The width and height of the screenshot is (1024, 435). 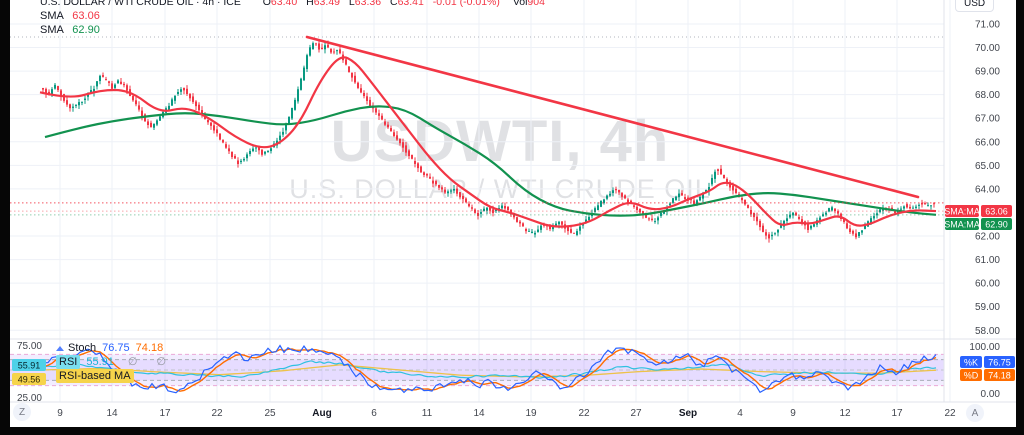 I want to click on rsi-ma-left-chip-text: 49.56, so click(x=29, y=380).